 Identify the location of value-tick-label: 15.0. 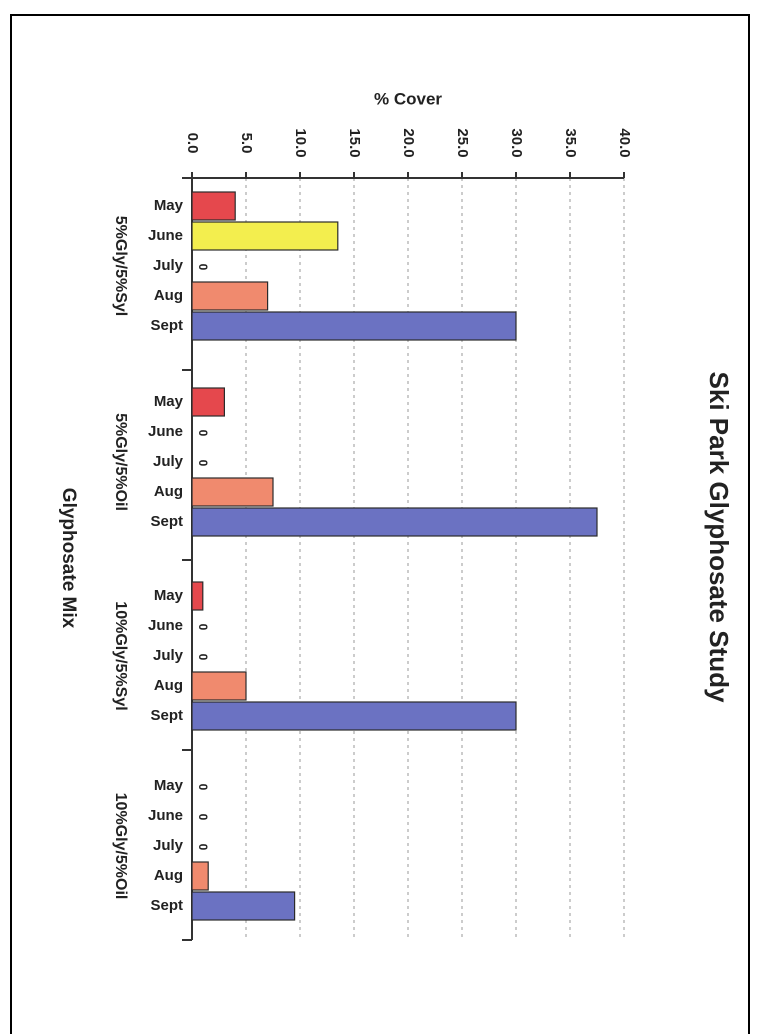
(354, 142).